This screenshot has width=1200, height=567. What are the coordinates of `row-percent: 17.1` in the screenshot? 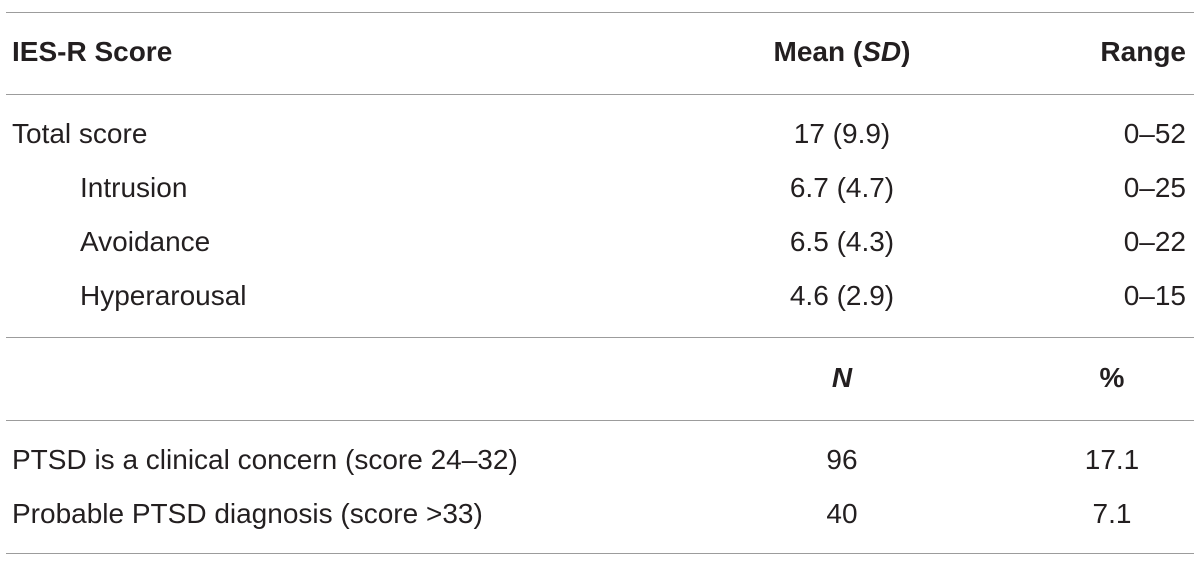 It's located at (1112, 459).